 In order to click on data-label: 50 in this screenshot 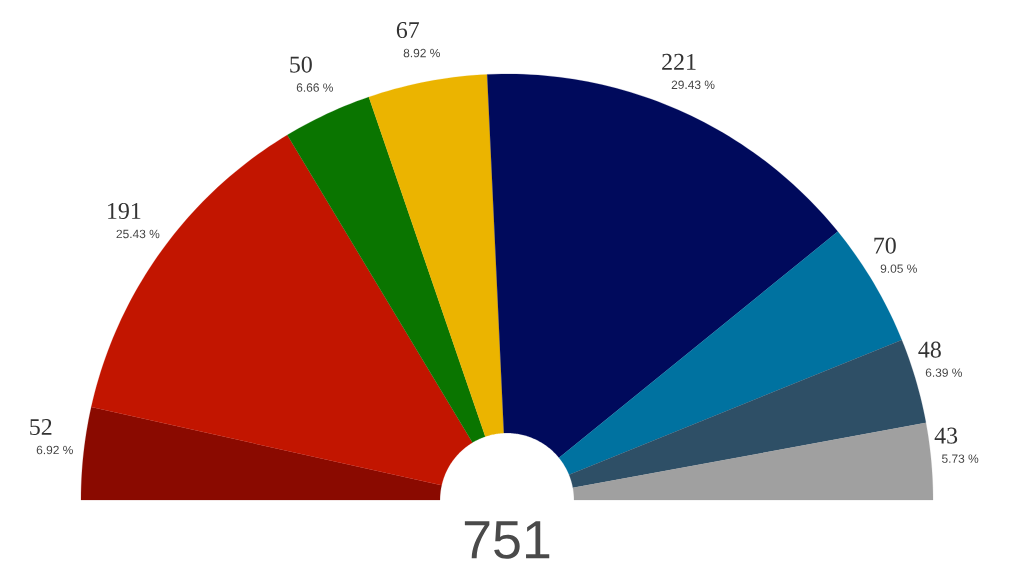, I will do `click(301, 64)`.